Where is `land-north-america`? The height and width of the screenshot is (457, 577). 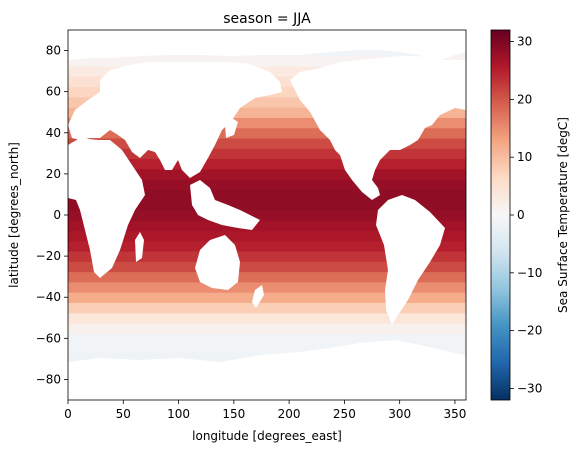 land-north-america is located at coordinates (378, 128).